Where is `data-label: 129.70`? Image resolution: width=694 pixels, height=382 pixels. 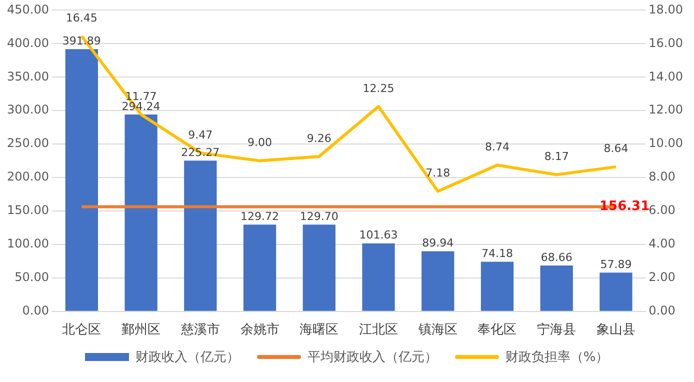 data-label: 129.70 is located at coordinates (319, 216).